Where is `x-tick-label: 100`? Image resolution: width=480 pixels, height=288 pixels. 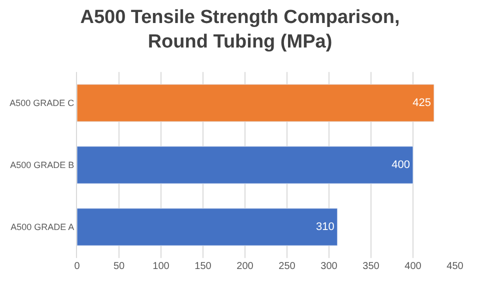
x-tick-label: 100 is located at coordinates (161, 266).